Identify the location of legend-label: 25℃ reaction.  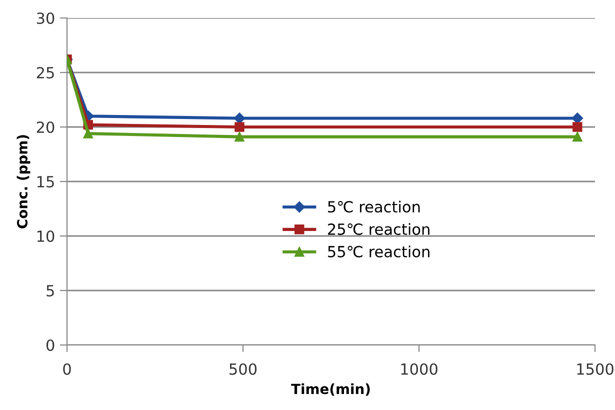
(379, 229).